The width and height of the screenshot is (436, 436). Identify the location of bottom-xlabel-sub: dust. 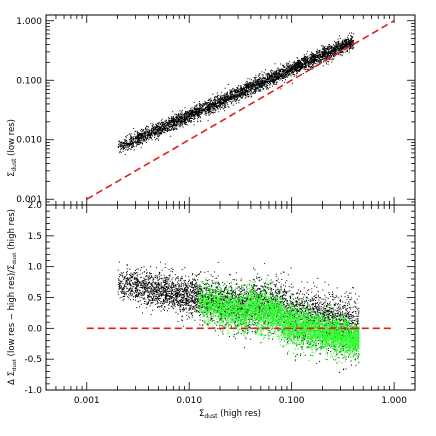
(211, 416).